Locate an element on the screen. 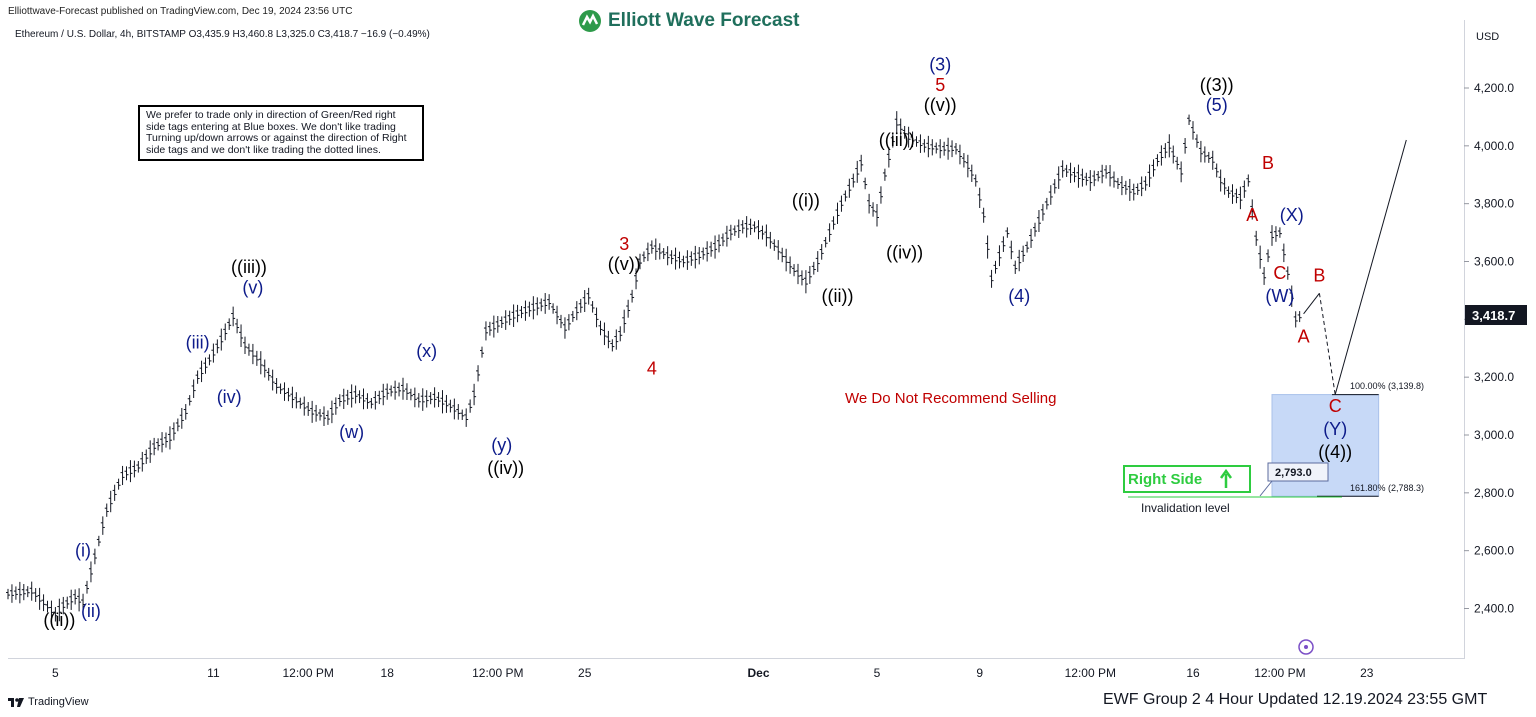  tradingview-brand: TradingView is located at coordinates (48, 702).